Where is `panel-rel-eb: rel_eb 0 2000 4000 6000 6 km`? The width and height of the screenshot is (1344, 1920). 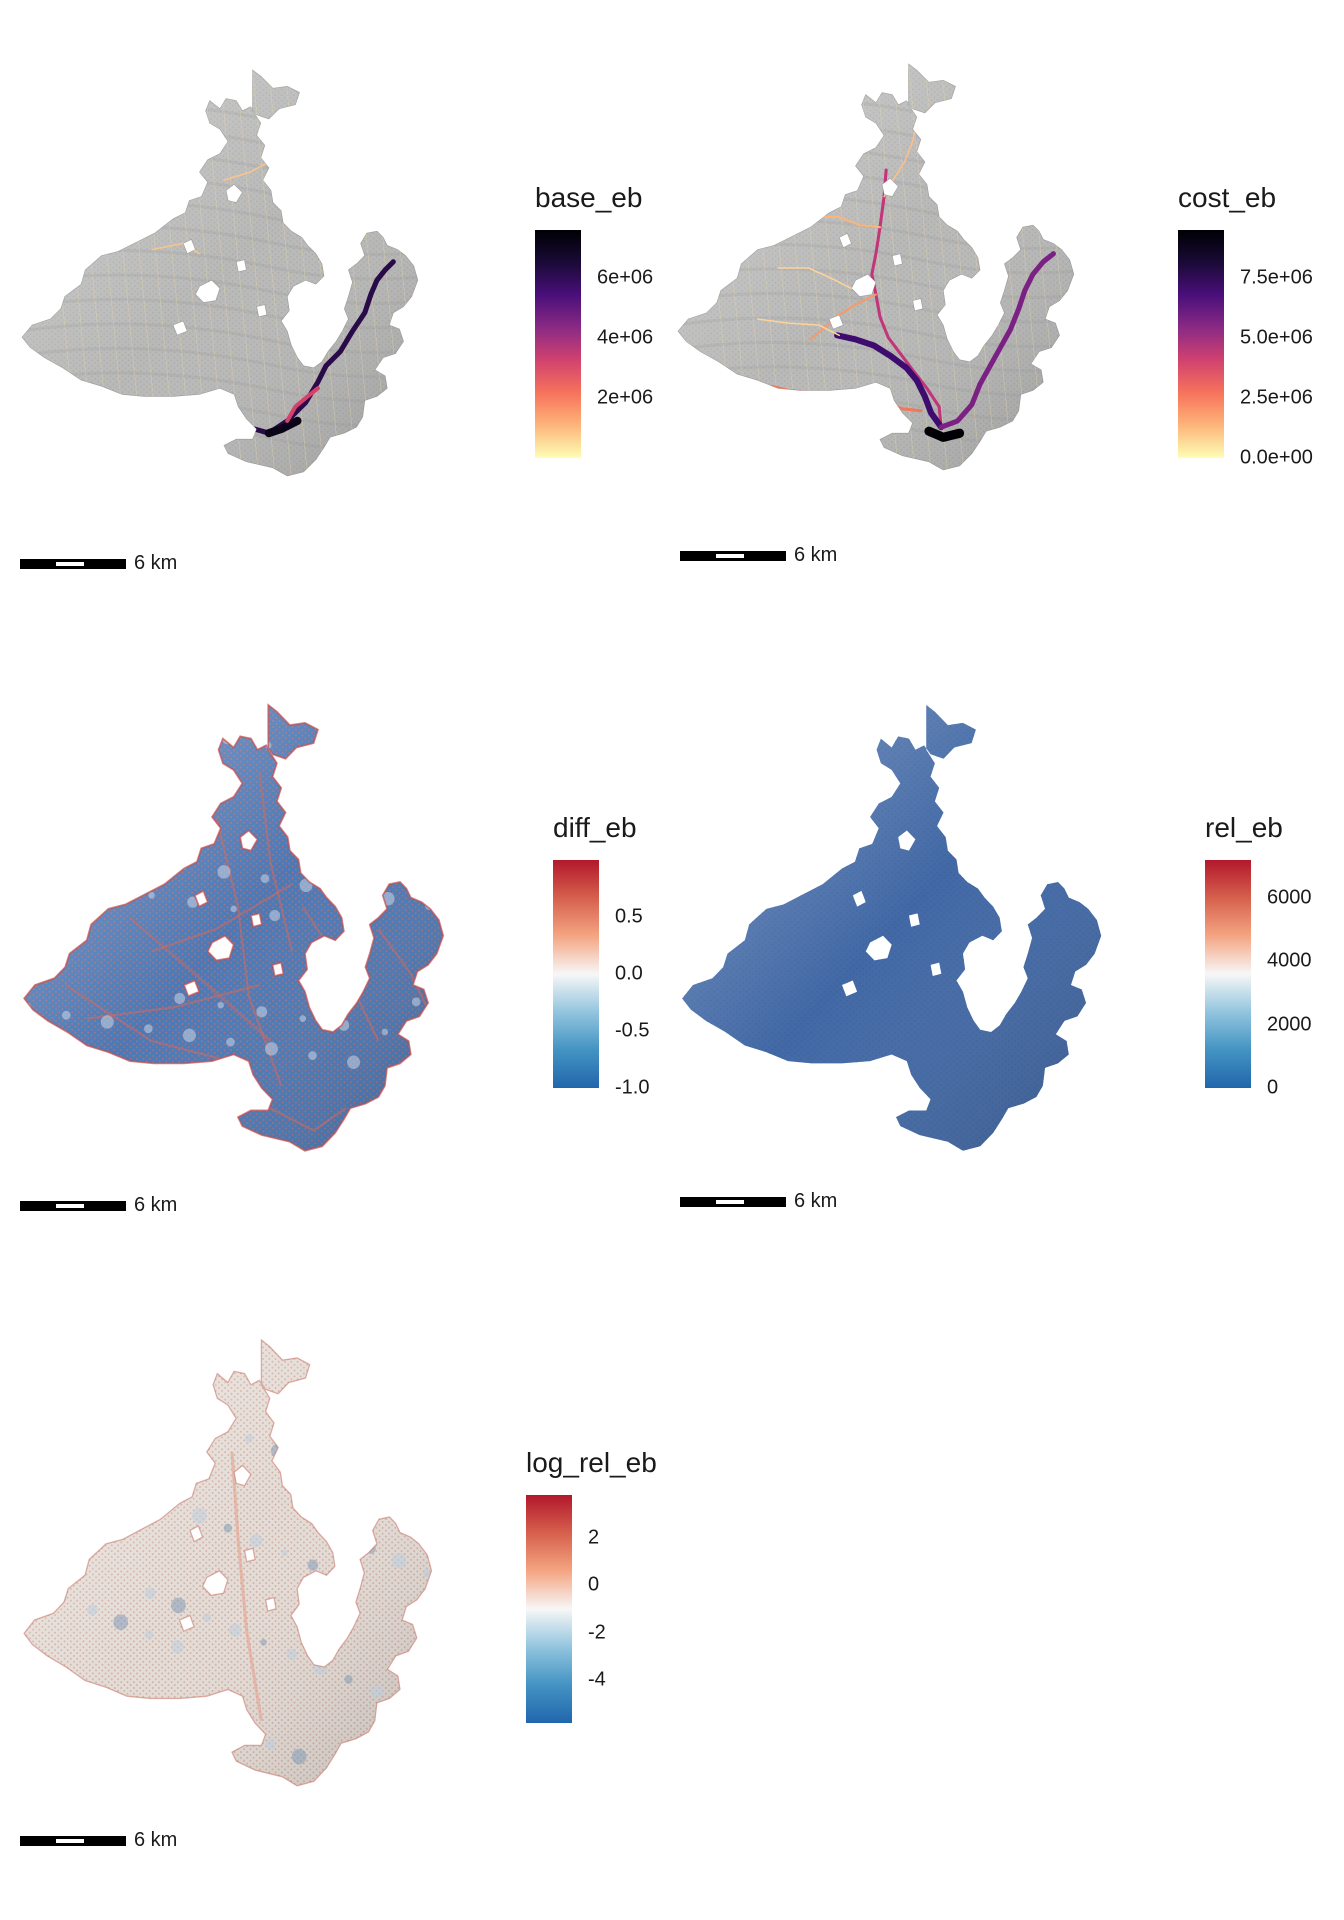 panel-rel-eb: rel_eb 0 2000 4000 6000 6 km is located at coordinates (1008, 960).